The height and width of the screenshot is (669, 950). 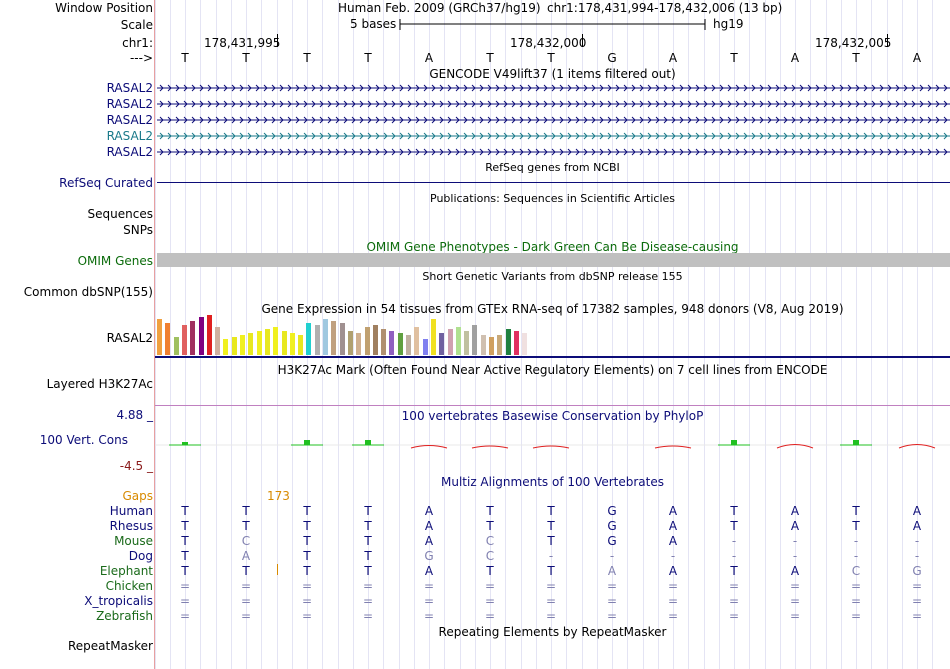 I want to click on snps-label: SNPs, so click(x=138, y=230).